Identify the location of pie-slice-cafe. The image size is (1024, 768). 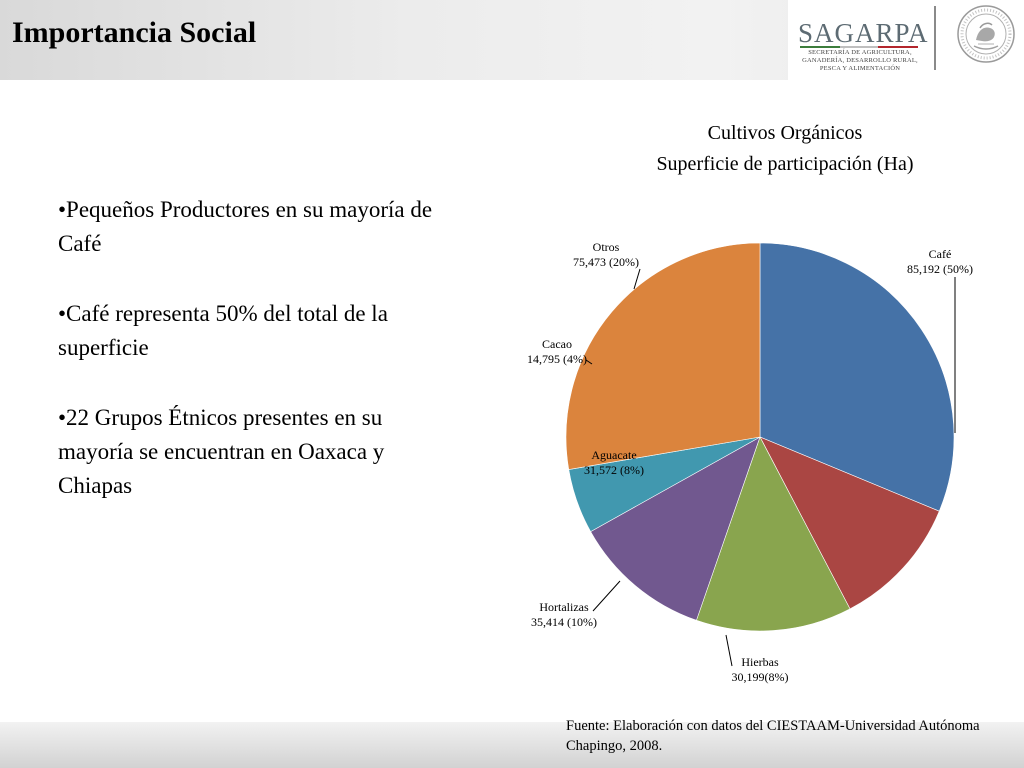
(857, 377).